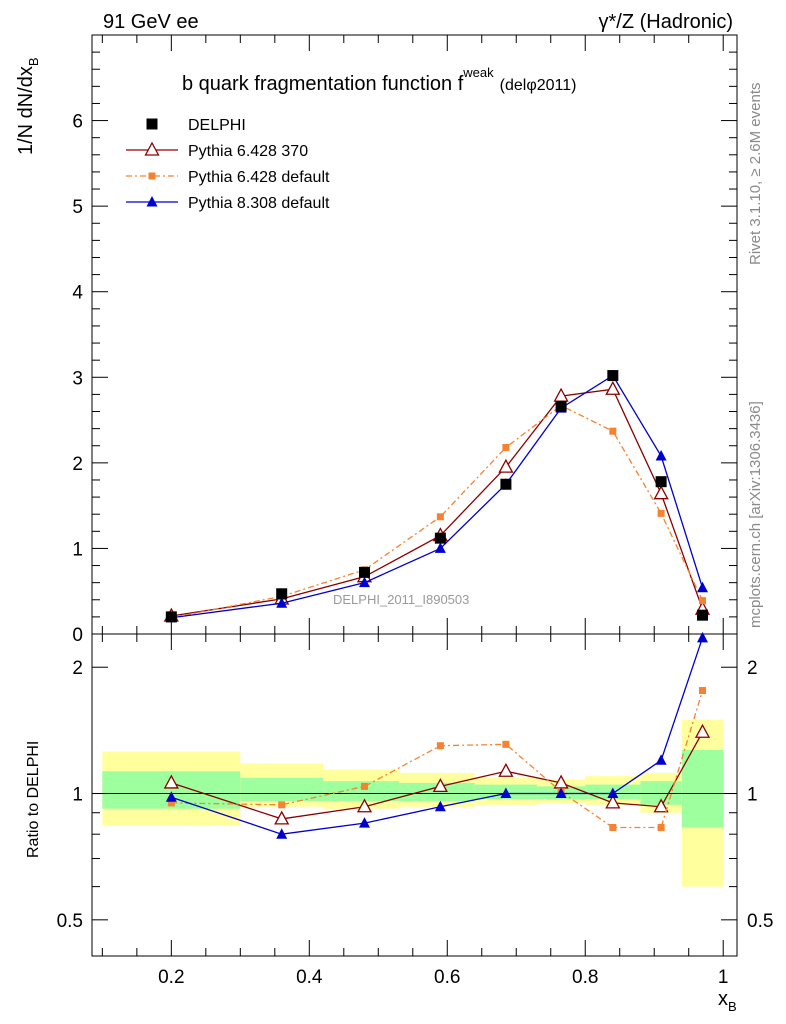 Image resolution: width=786 pixels, height=1024 pixels. What do you see at coordinates (77, 668) in the screenshot?
I see `ratio-ytick-label-left-2: 2` at bounding box center [77, 668].